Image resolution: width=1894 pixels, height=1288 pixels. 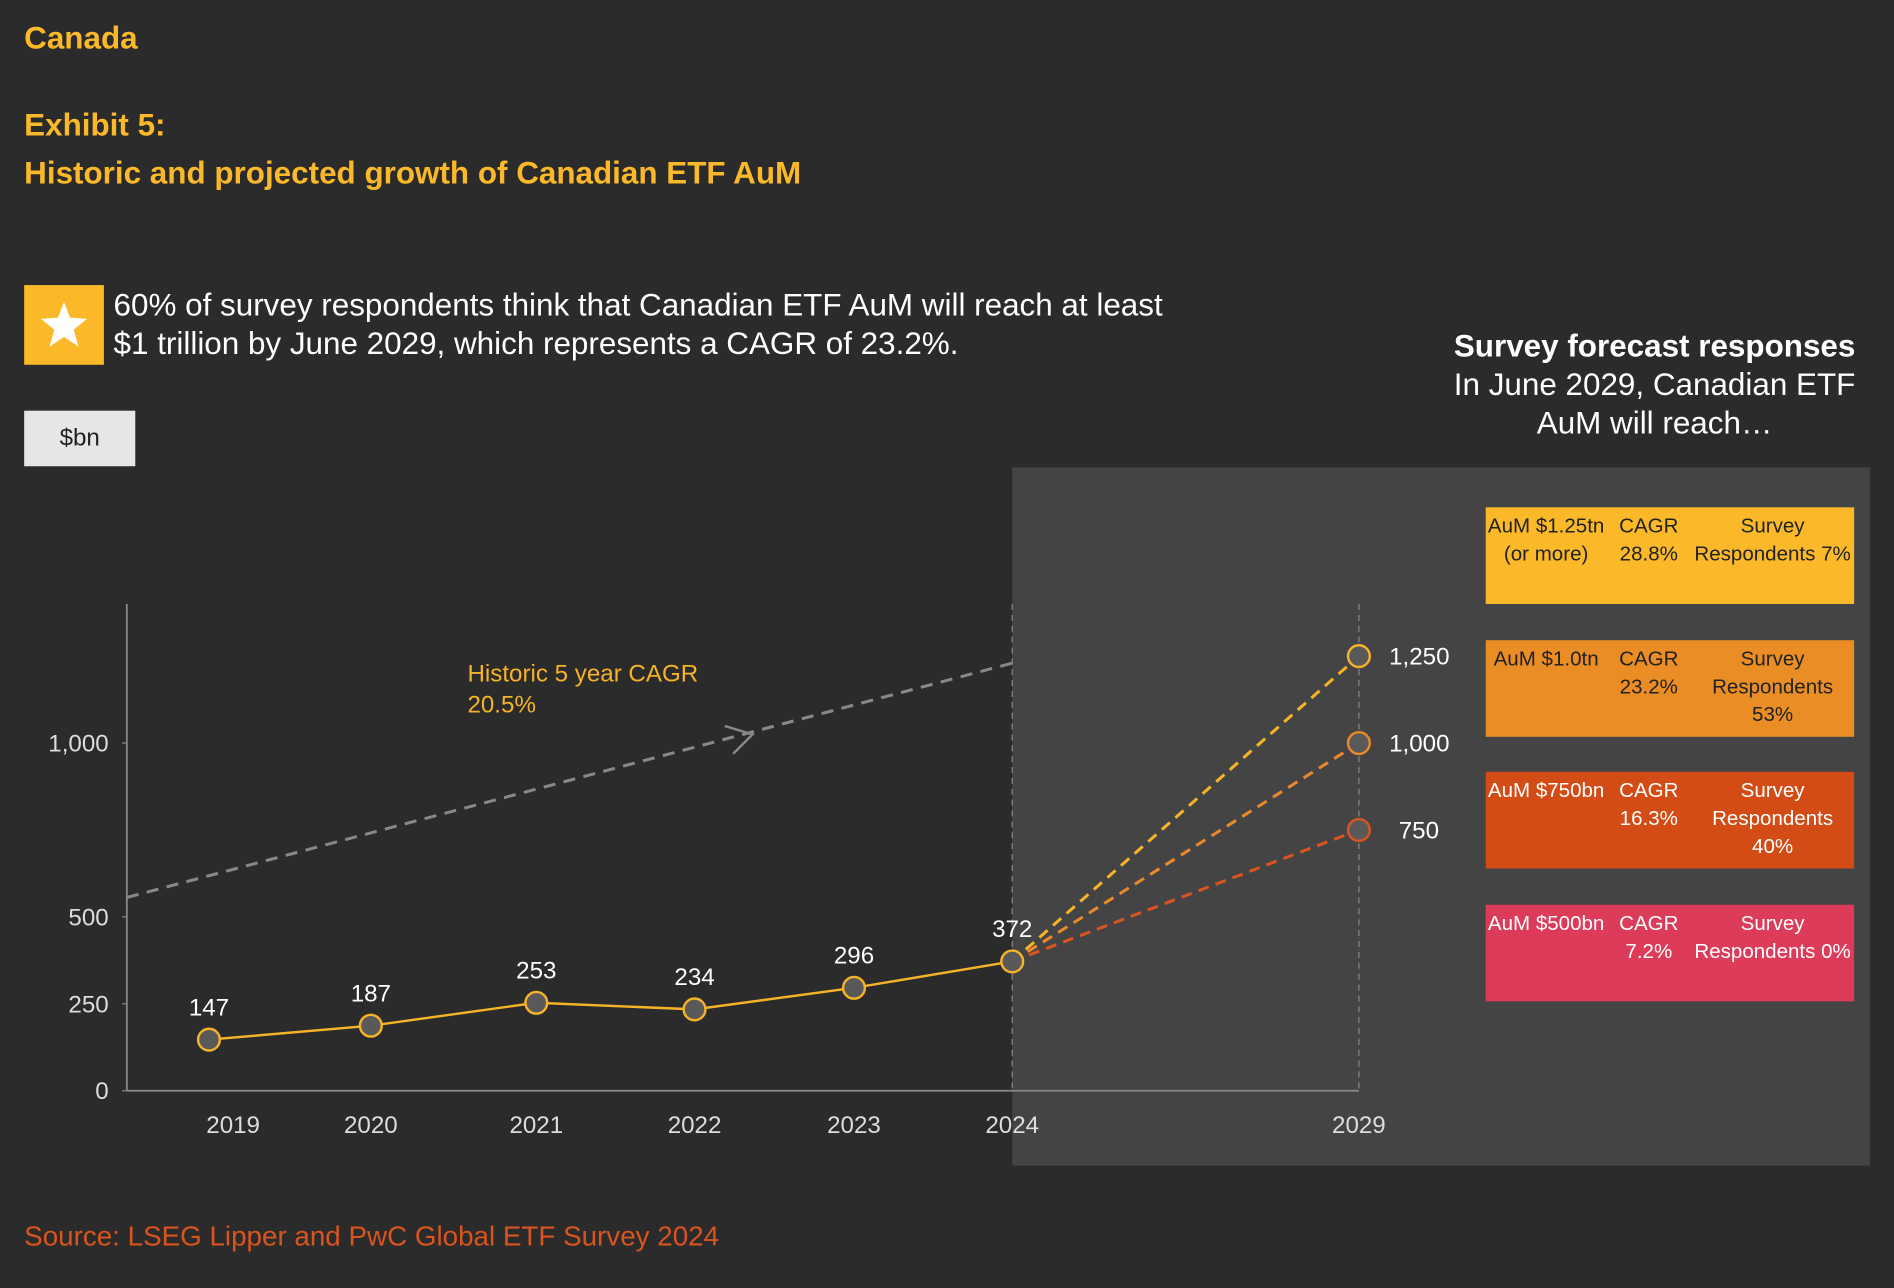 What do you see at coordinates (88, 1004) in the screenshot?
I see `y-tick-label: 250` at bounding box center [88, 1004].